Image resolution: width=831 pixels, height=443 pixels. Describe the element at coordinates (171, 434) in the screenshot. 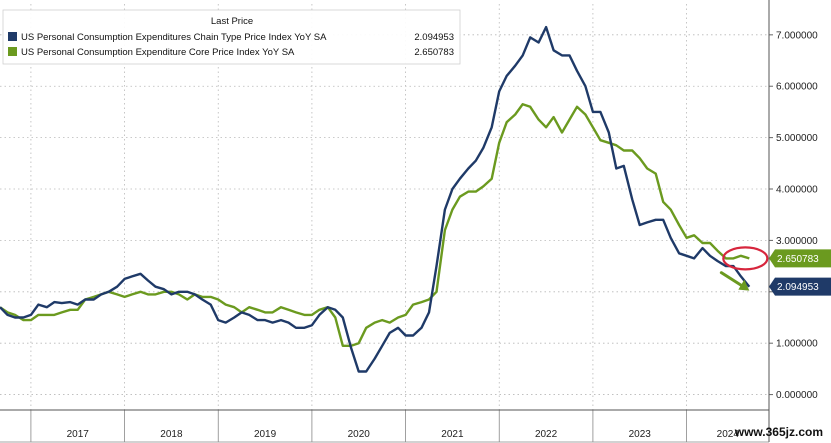

I see `x-tick-label: 2018` at that location.